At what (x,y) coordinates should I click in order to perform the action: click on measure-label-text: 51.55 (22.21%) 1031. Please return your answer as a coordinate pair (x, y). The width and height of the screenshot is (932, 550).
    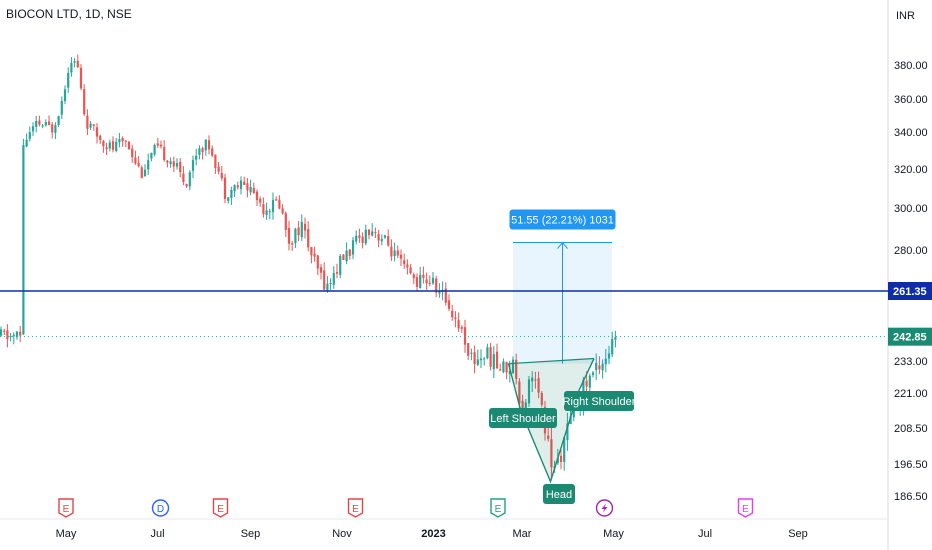
    Looking at the image, I should click on (562, 221).